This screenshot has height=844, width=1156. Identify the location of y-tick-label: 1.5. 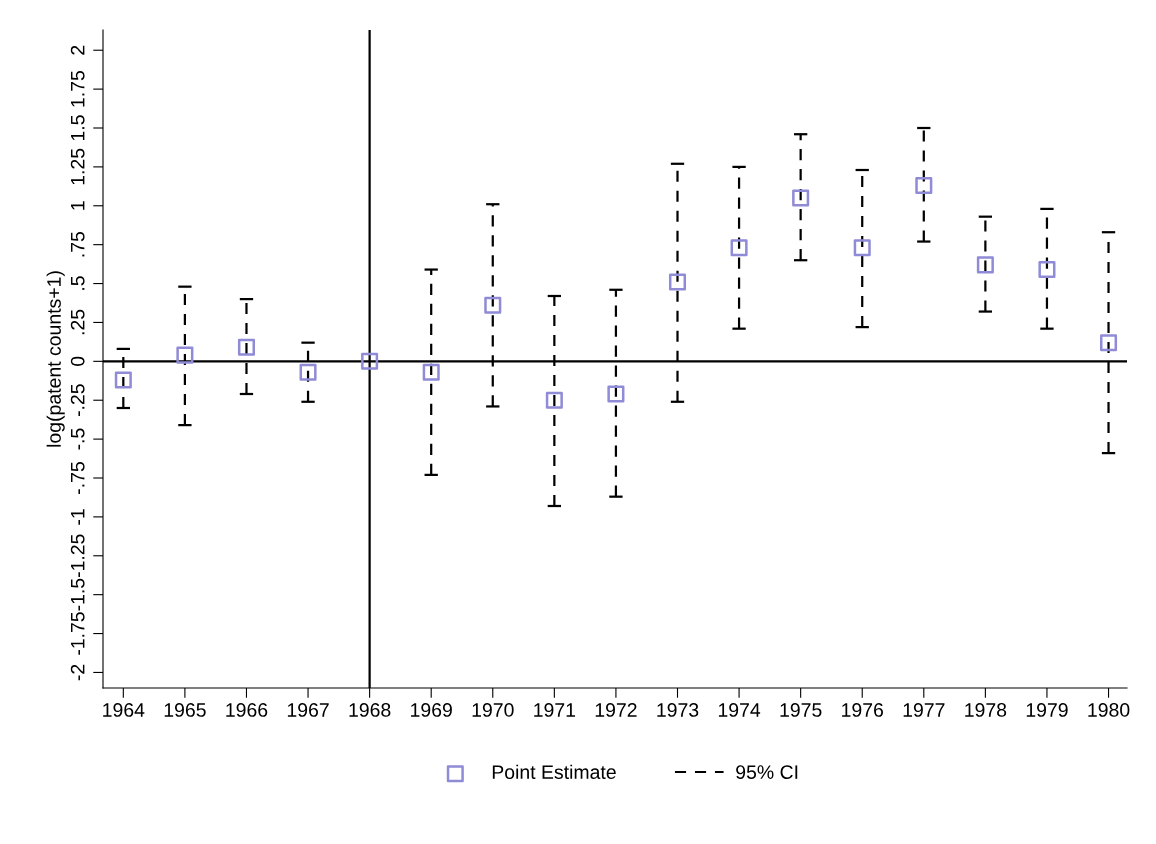
(78, 128).